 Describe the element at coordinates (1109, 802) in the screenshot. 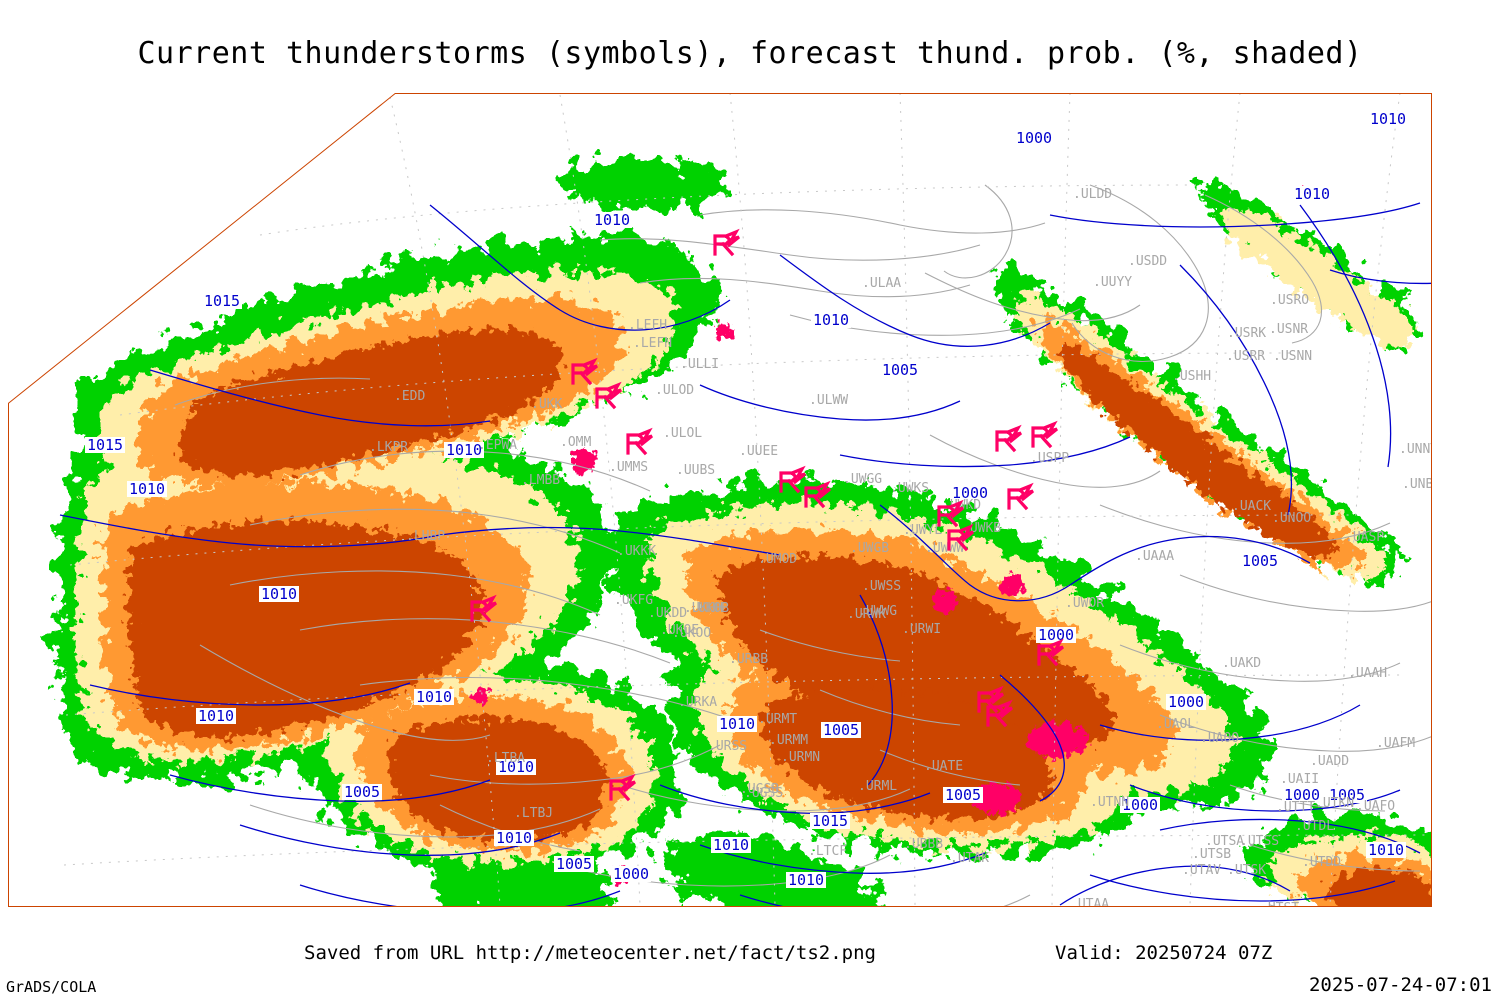

I see `station-label: .UTNN` at that location.